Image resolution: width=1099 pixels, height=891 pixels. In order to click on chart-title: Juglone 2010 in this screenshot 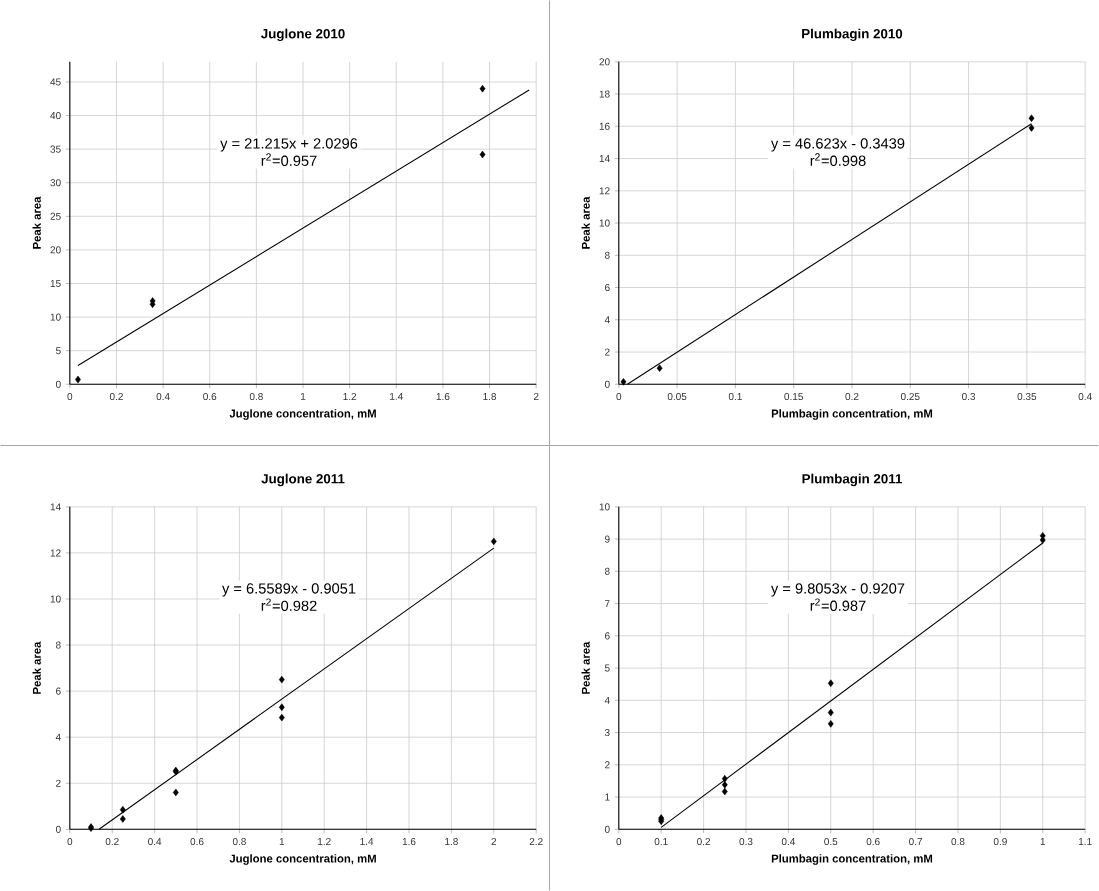, I will do `click(303, 35)`.